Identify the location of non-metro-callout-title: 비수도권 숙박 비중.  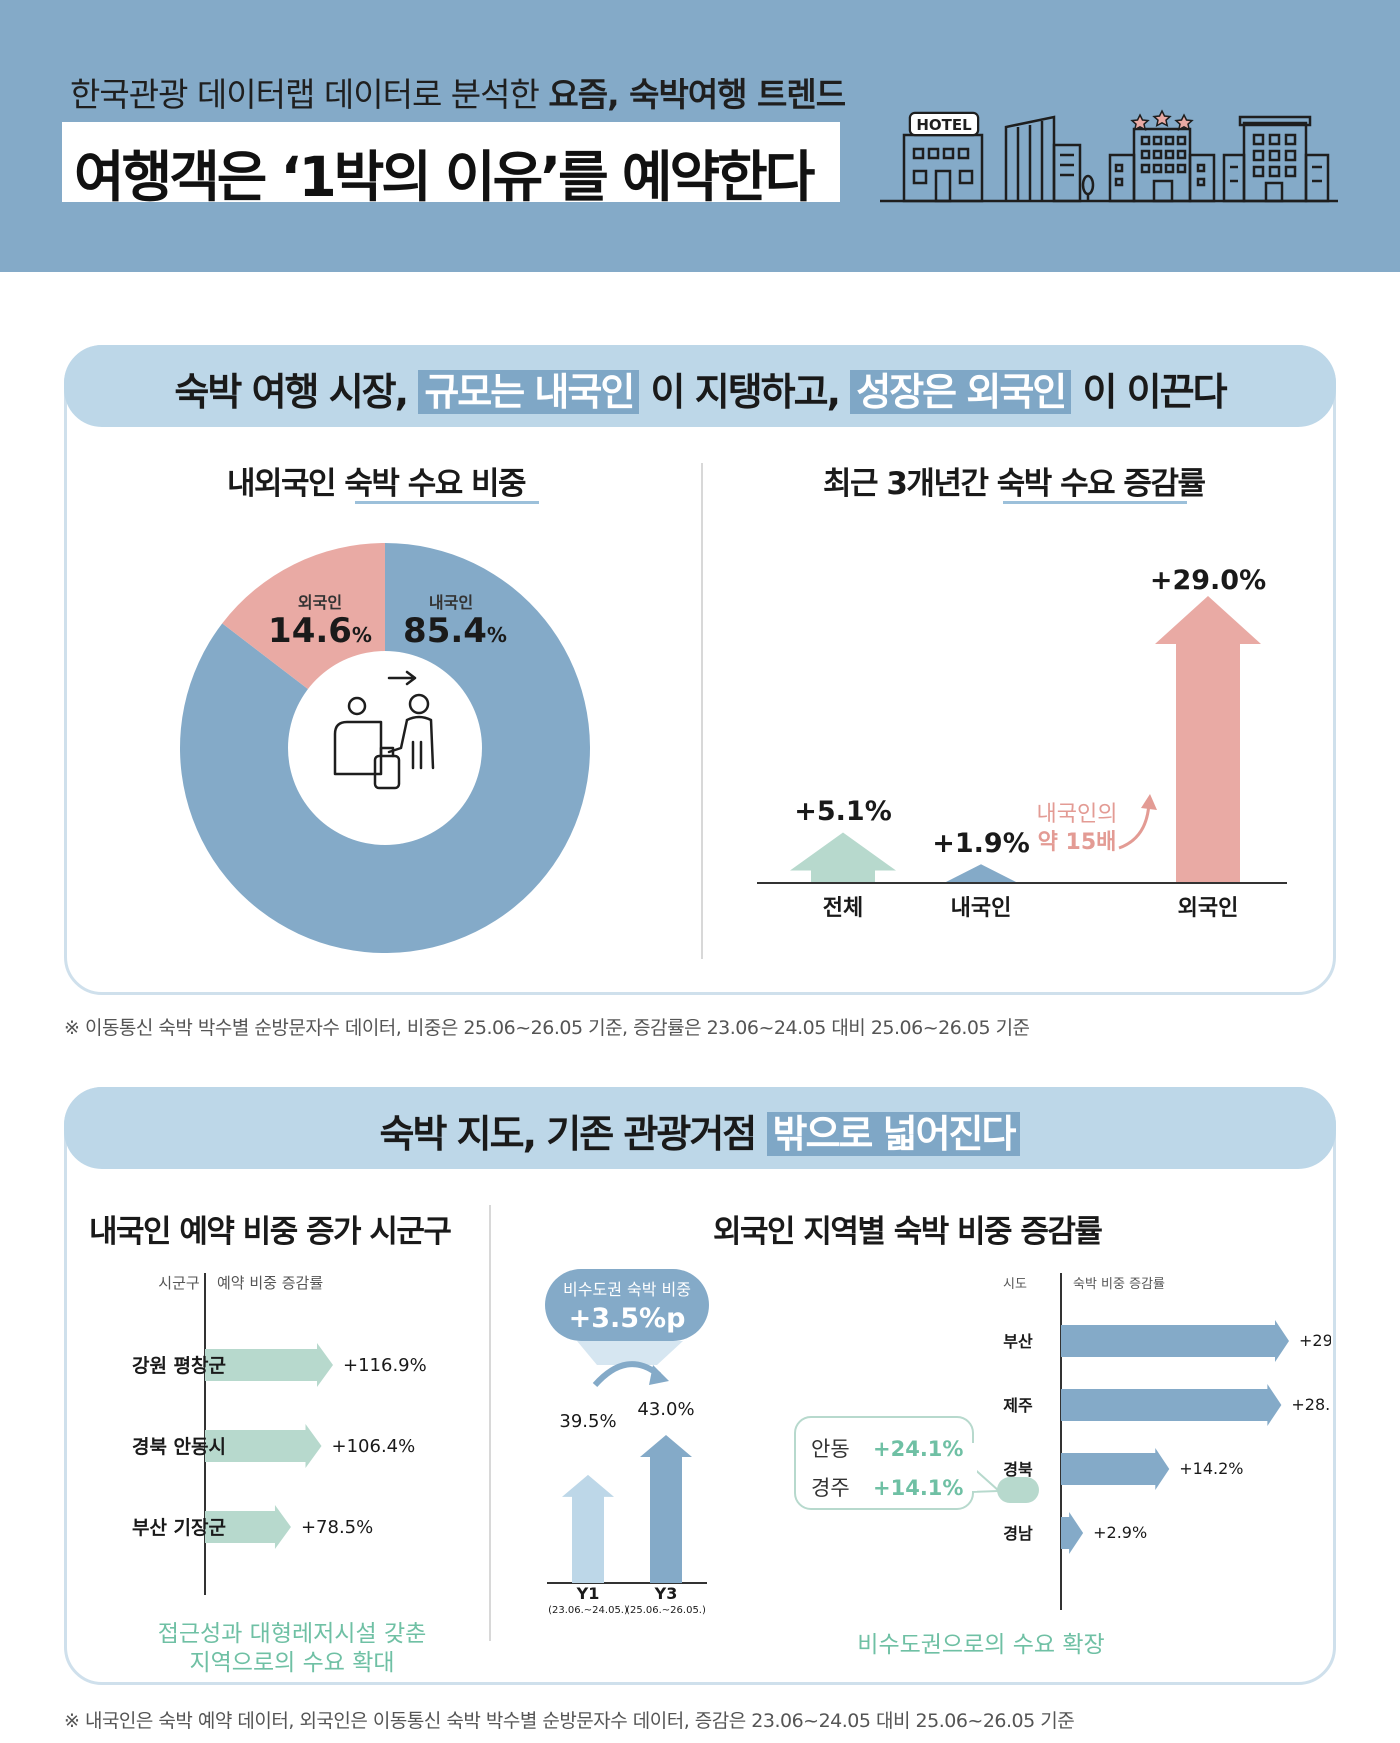
(627, 1289).